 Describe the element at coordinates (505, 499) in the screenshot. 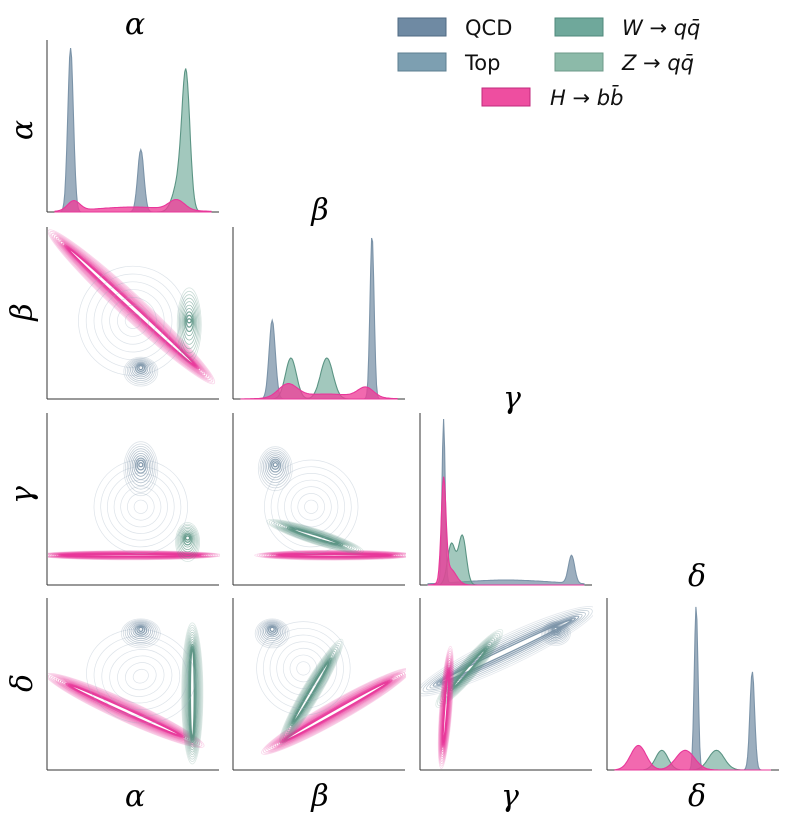

I see `diag-panel-gamma` at that location.